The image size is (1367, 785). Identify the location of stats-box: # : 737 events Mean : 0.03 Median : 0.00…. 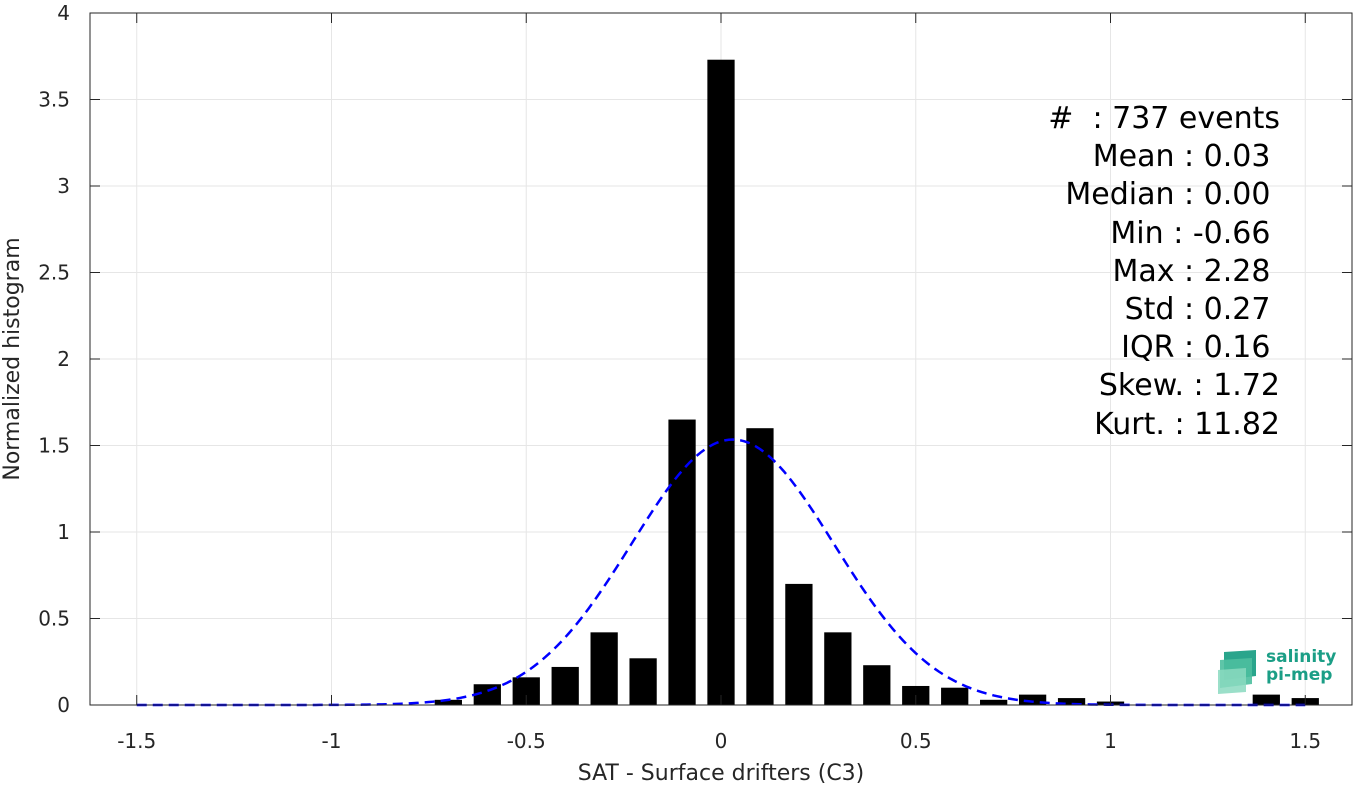
(1120, 272).